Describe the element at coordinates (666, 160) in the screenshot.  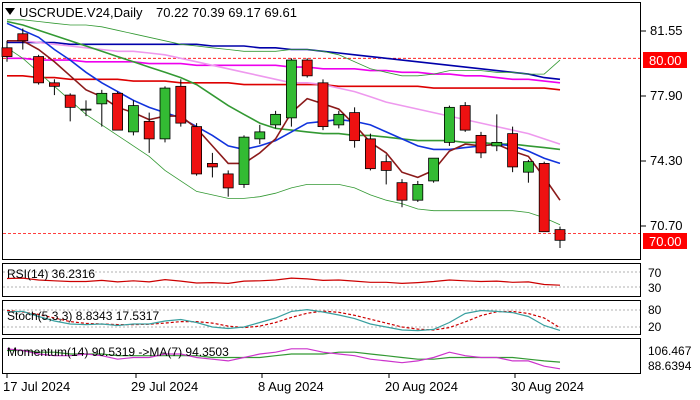
I see `price-tick-label: 74.30` at that location.